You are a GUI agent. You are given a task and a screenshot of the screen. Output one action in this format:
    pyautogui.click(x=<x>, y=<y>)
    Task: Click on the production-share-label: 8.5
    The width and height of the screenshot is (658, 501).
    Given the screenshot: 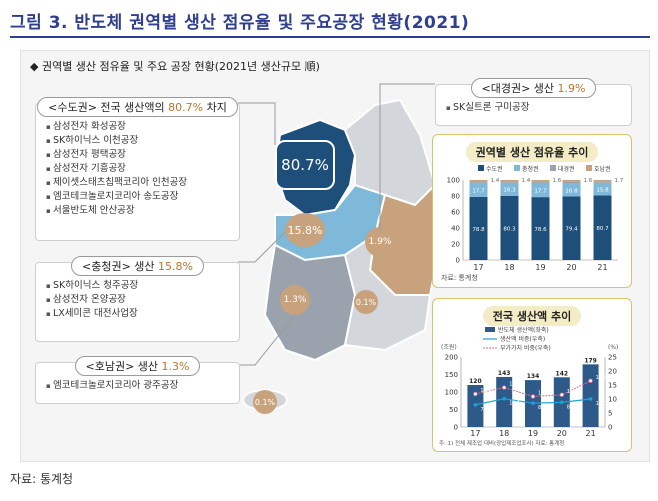 What is the action you would take?
    pyautogui.click(x=542, y=408)
    